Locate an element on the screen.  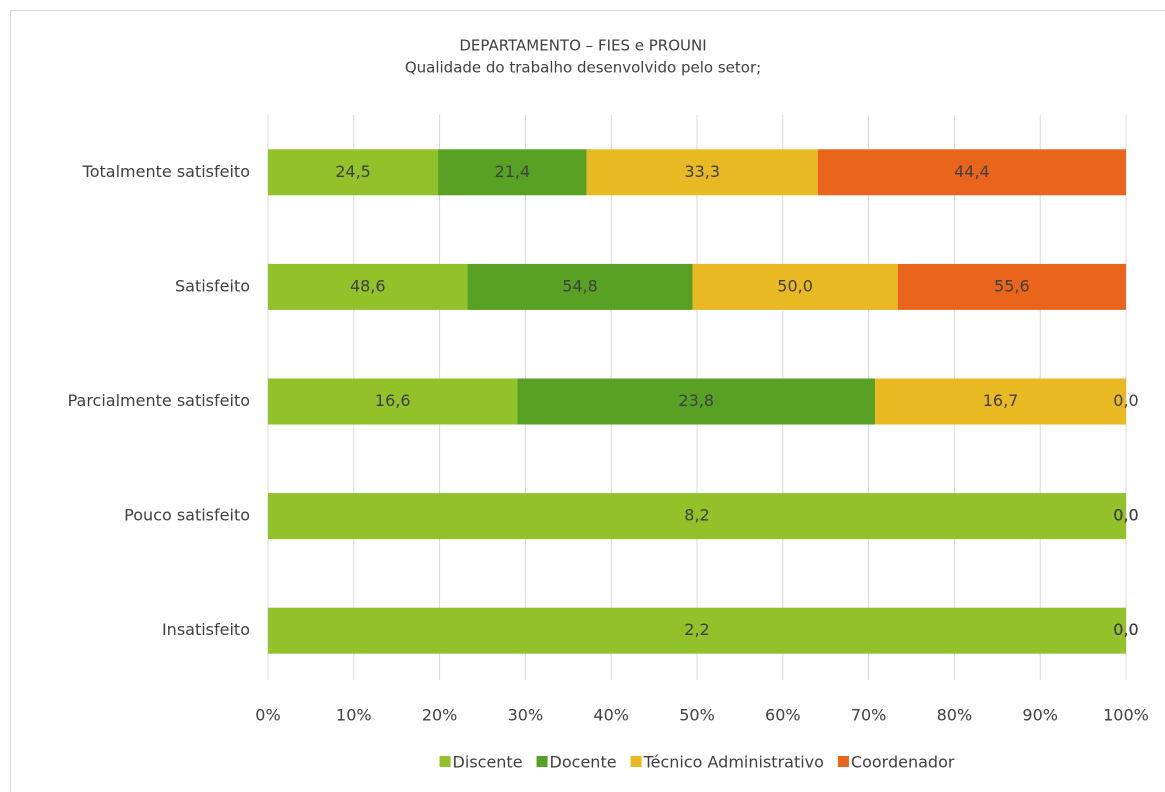
x-tick-label: 20% is located at coordinates (440, 715).